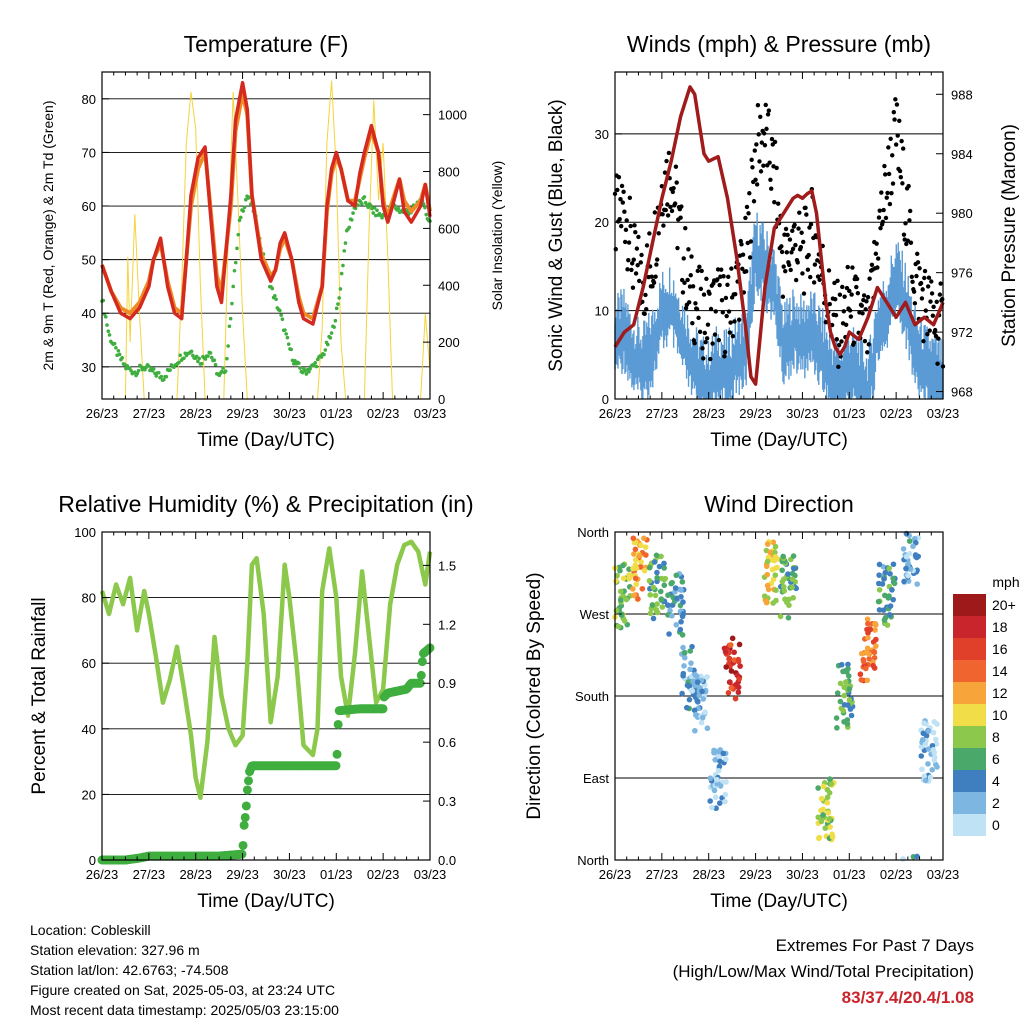 This screenshot has height=1024, width=1024. Describe the element at coordinates (779, 44) in the screenshot. I see `winds-title: Winds (mph) & Pressure (mb)` at that location.